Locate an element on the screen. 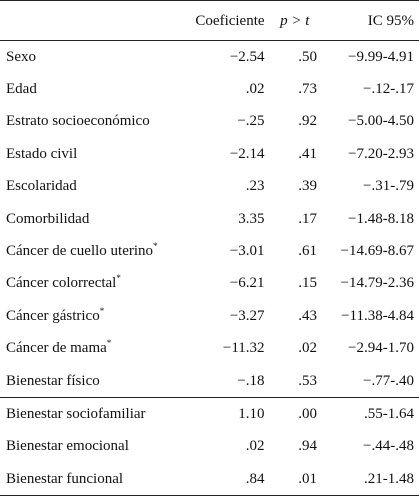 This screenshot has width=419, height=496. cell-coeficiente: −3.01 is located at coordinates (247, 251).